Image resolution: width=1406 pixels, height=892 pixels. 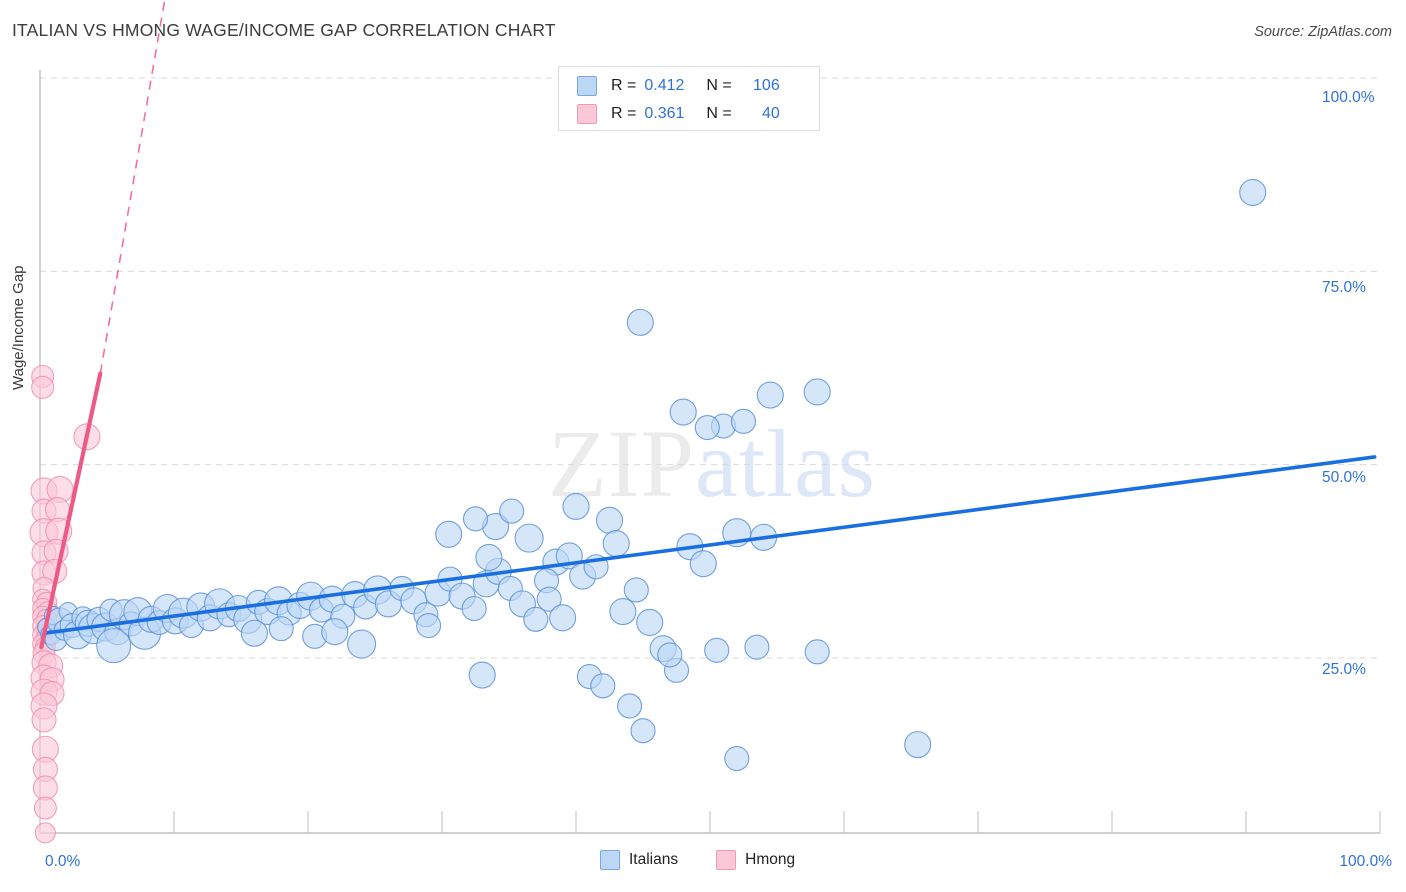 I want to click on r-label-italians: R =, so click(x=624, y=85).